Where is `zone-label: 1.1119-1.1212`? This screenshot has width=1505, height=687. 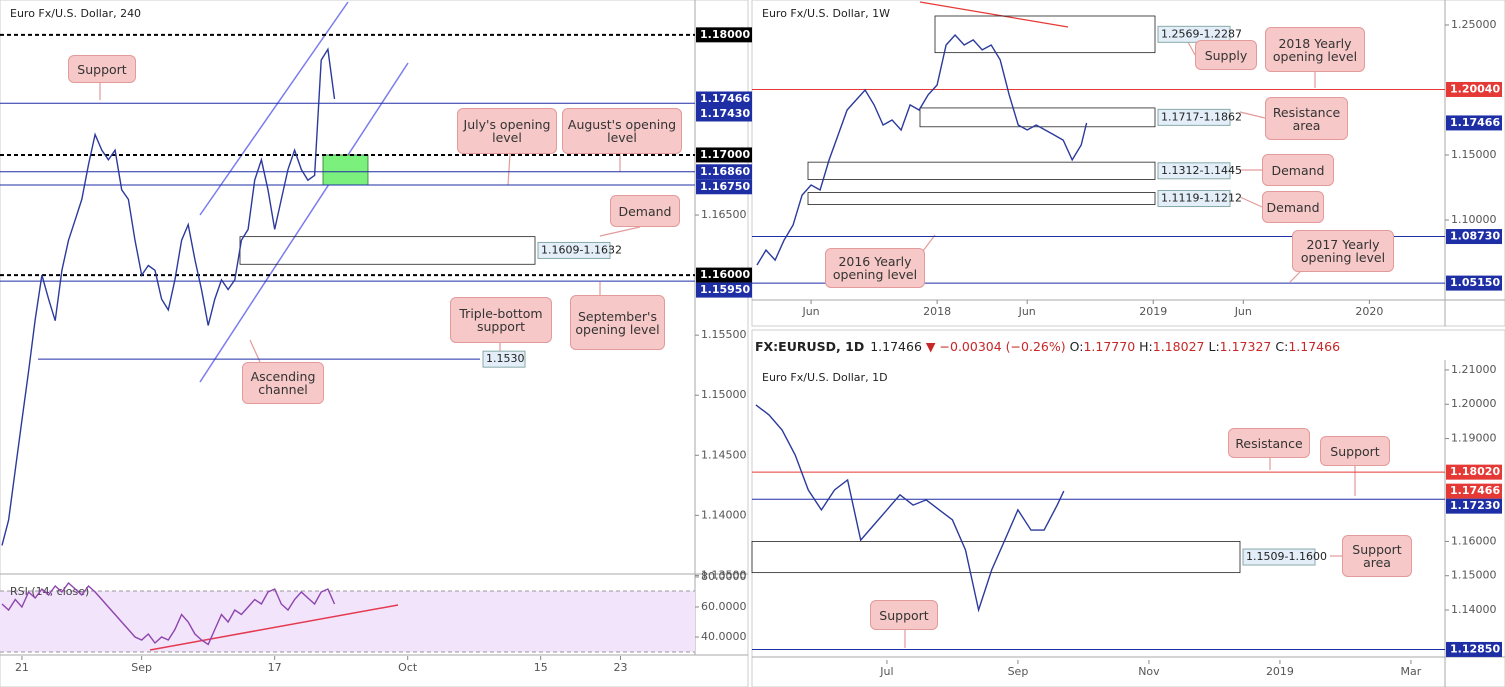 zone-label: 1.1119-1.1212 is located at coordinates (1201, 198).